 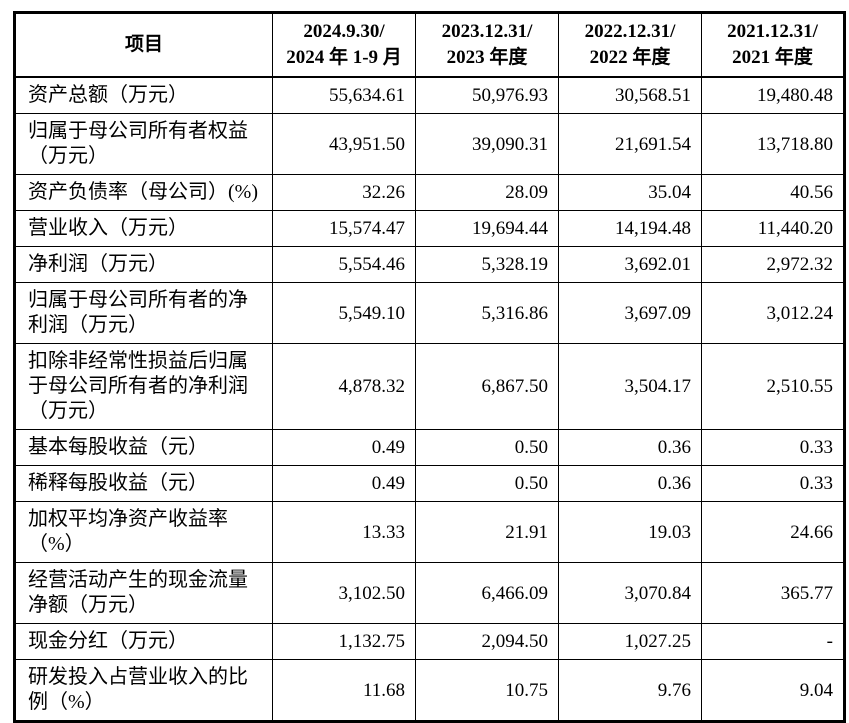 I want to click on value-cell: 365.77, so click(x=773, y=593).